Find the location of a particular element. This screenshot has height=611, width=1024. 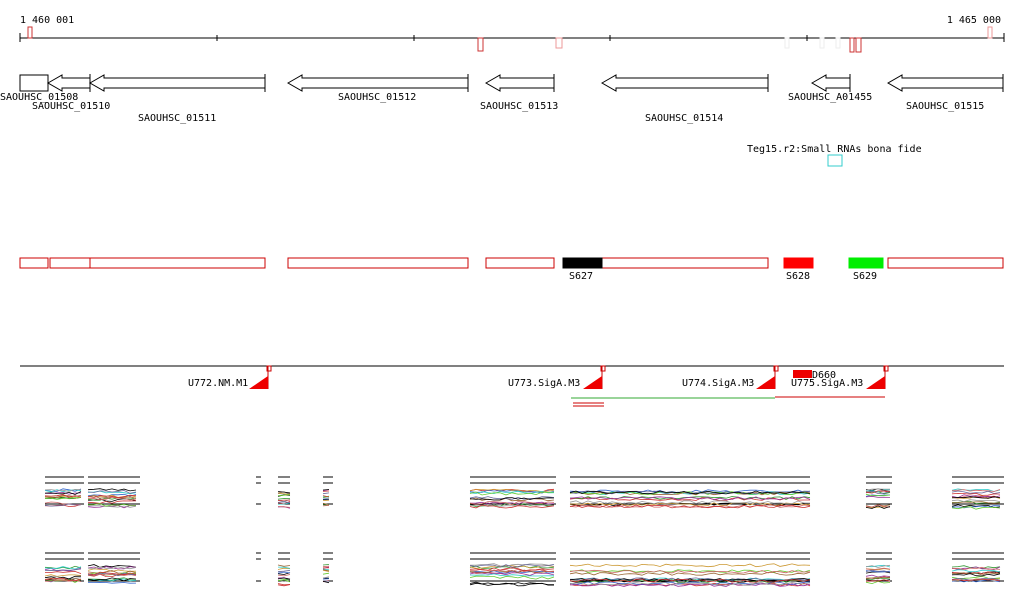

terminator-label: D660 is located at coordinates (824, 375).